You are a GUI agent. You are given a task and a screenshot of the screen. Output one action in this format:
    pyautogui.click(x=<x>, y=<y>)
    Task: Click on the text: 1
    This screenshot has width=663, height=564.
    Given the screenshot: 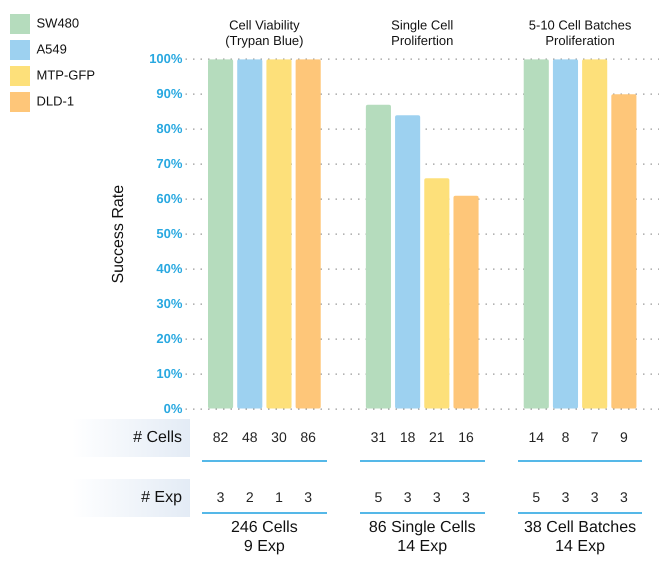 What is the action you would take?
    pyautogui.click(x=279, y=497)
    